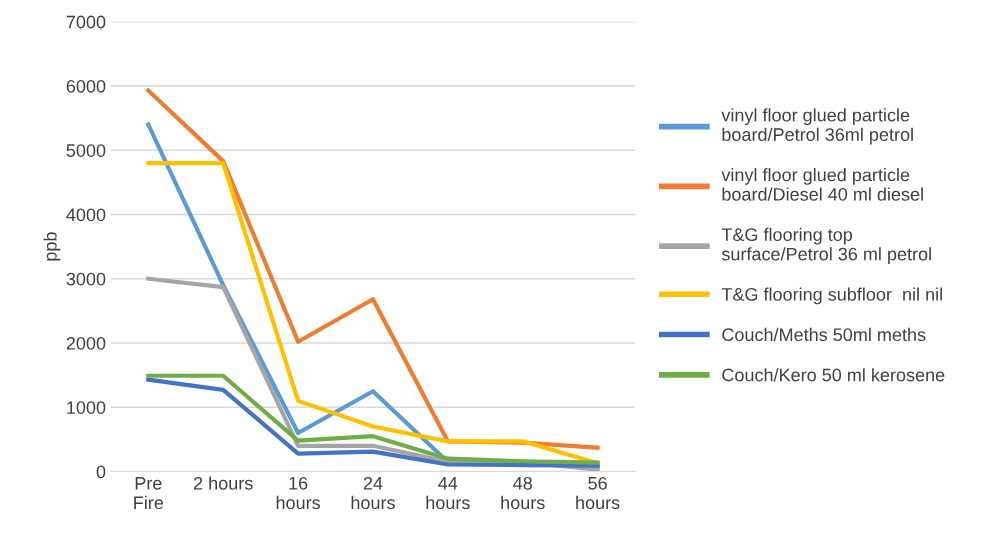 The image size is (1008, 542). Describe the element at coordinates (598, 493) in the screenshot. I see `x-tick-label: 56 hours` at that location.